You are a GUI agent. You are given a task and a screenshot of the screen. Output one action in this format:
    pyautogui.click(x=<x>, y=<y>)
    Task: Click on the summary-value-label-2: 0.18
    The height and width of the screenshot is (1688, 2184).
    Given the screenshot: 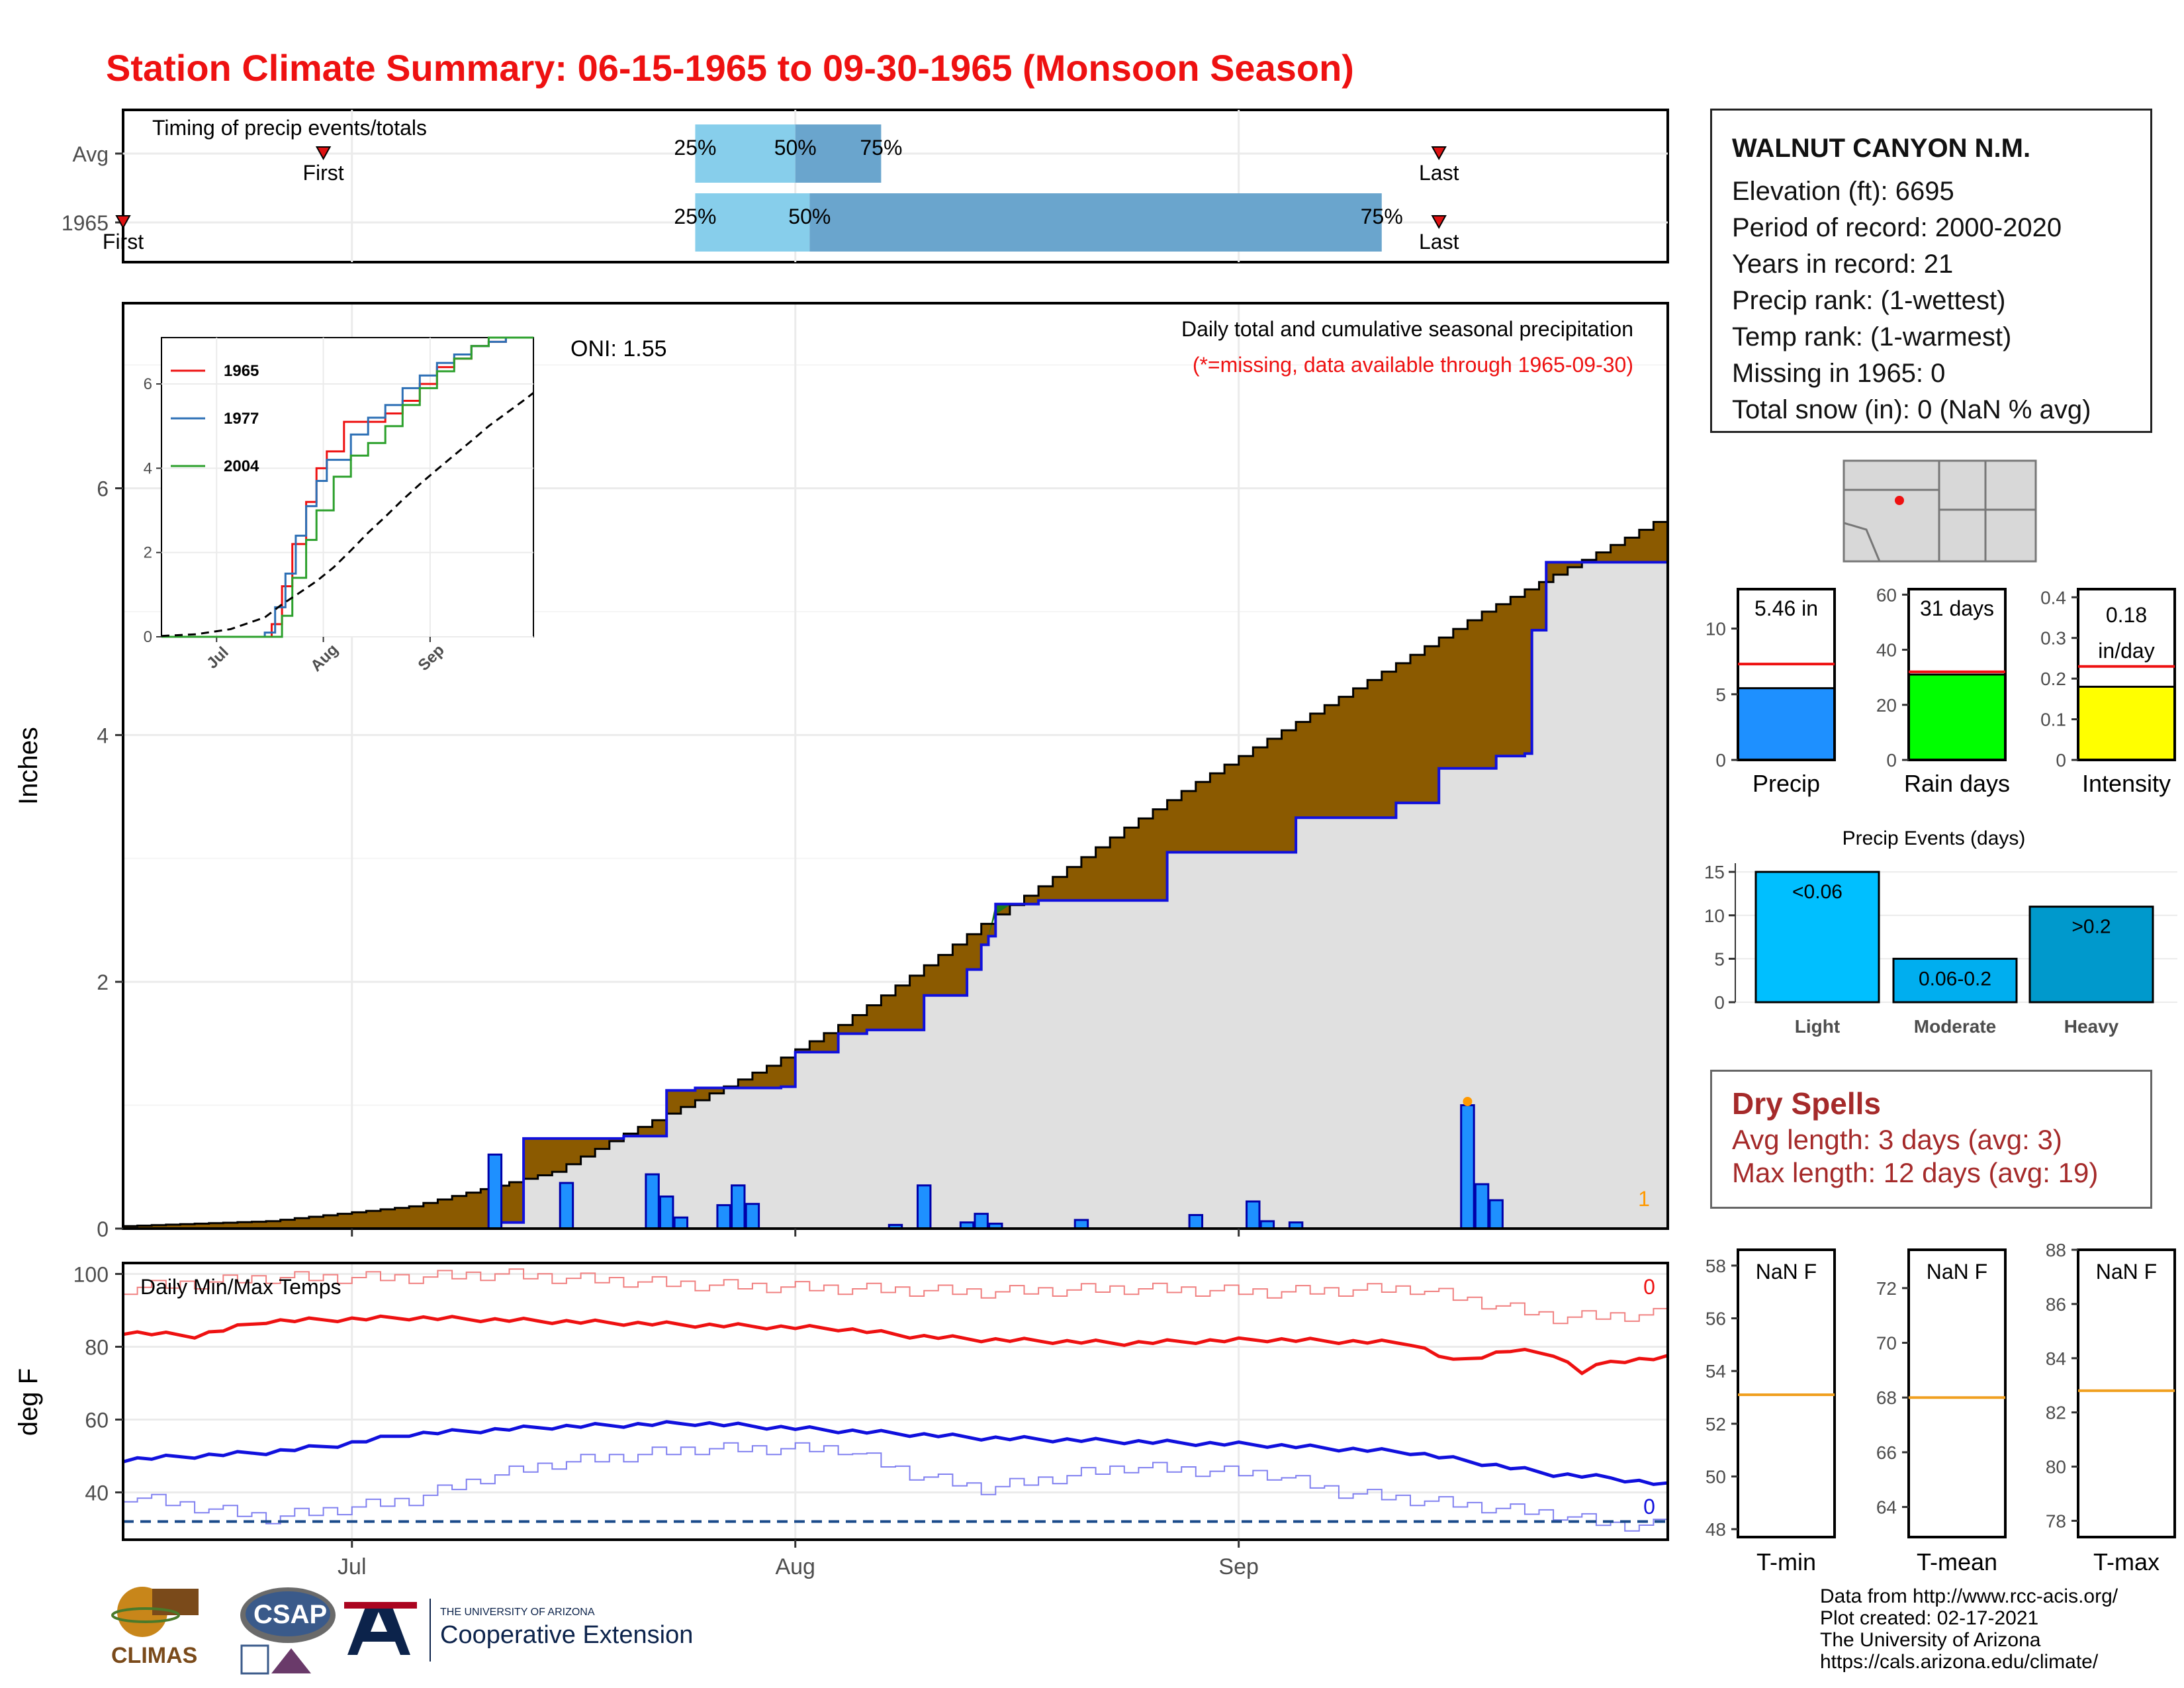 What is the action you would take?
    pyautogui.click(x=2126, y=615)
    